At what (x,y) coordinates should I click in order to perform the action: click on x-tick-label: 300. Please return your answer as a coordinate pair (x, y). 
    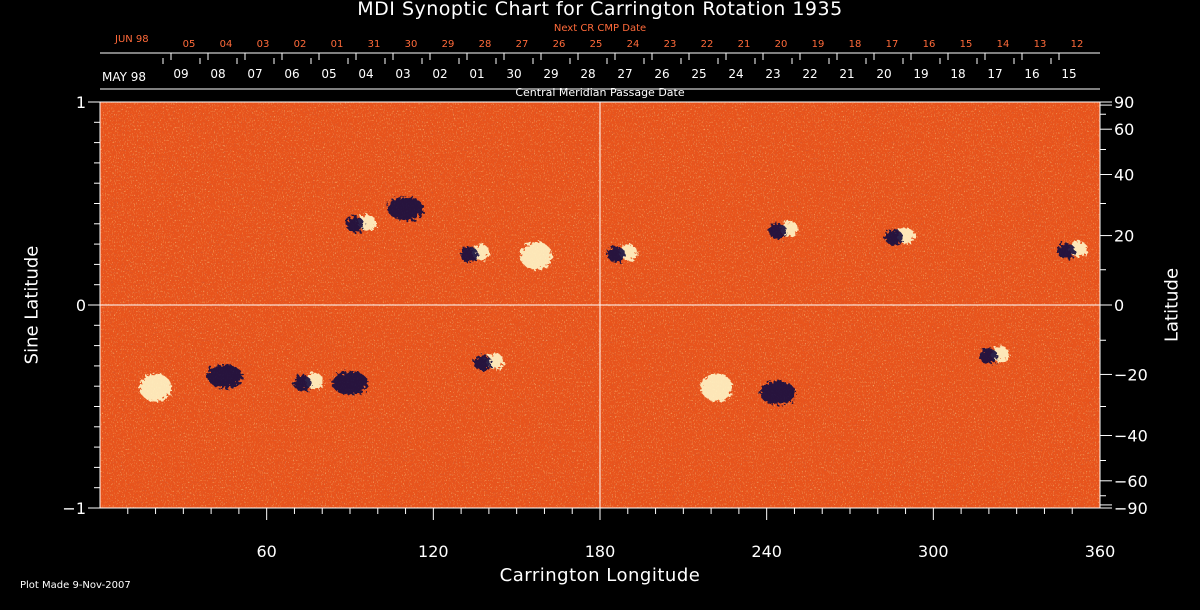
    Looking at the image, I should click on (933, 551).